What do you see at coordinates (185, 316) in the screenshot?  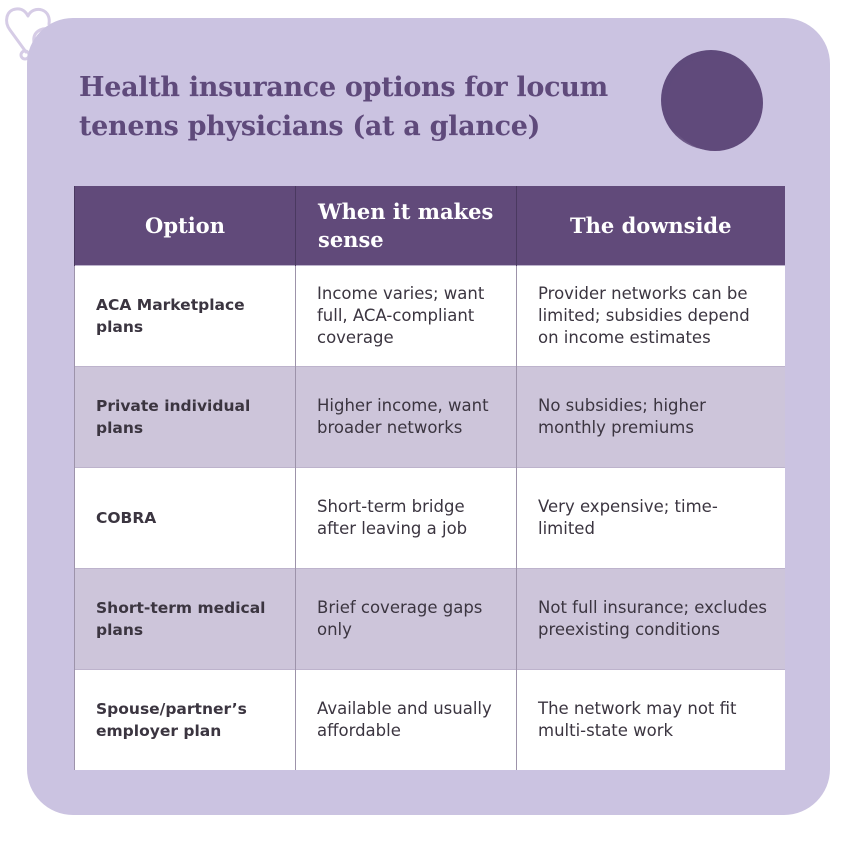 I see `option-cell: ACA Marketplace plans` at bounding box center [185, 316].